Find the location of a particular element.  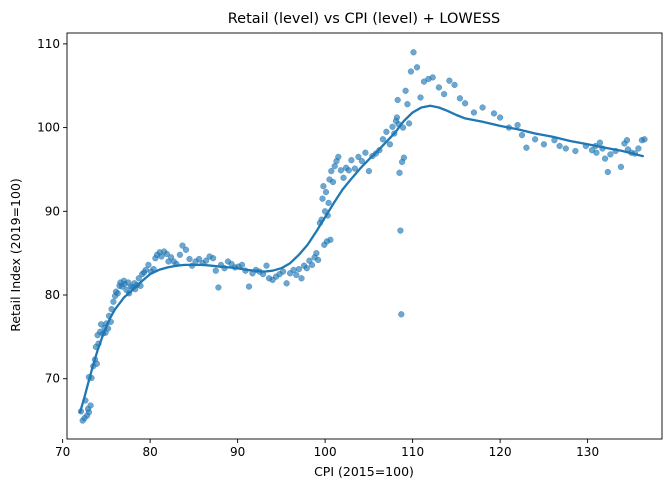

x-axis-title: CPI (2015=100) is located at coordinates (364, 471).